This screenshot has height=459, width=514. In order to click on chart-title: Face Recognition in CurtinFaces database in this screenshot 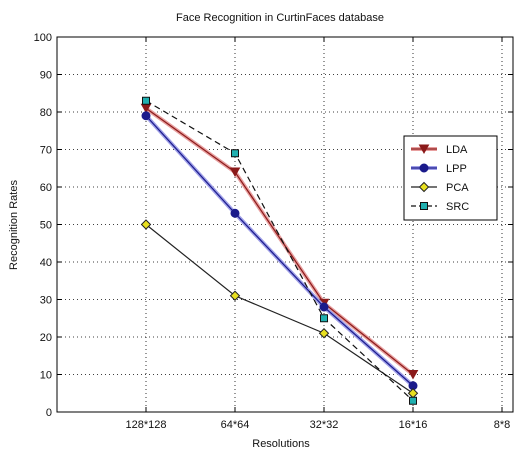, I will do `click(280, 18)`.